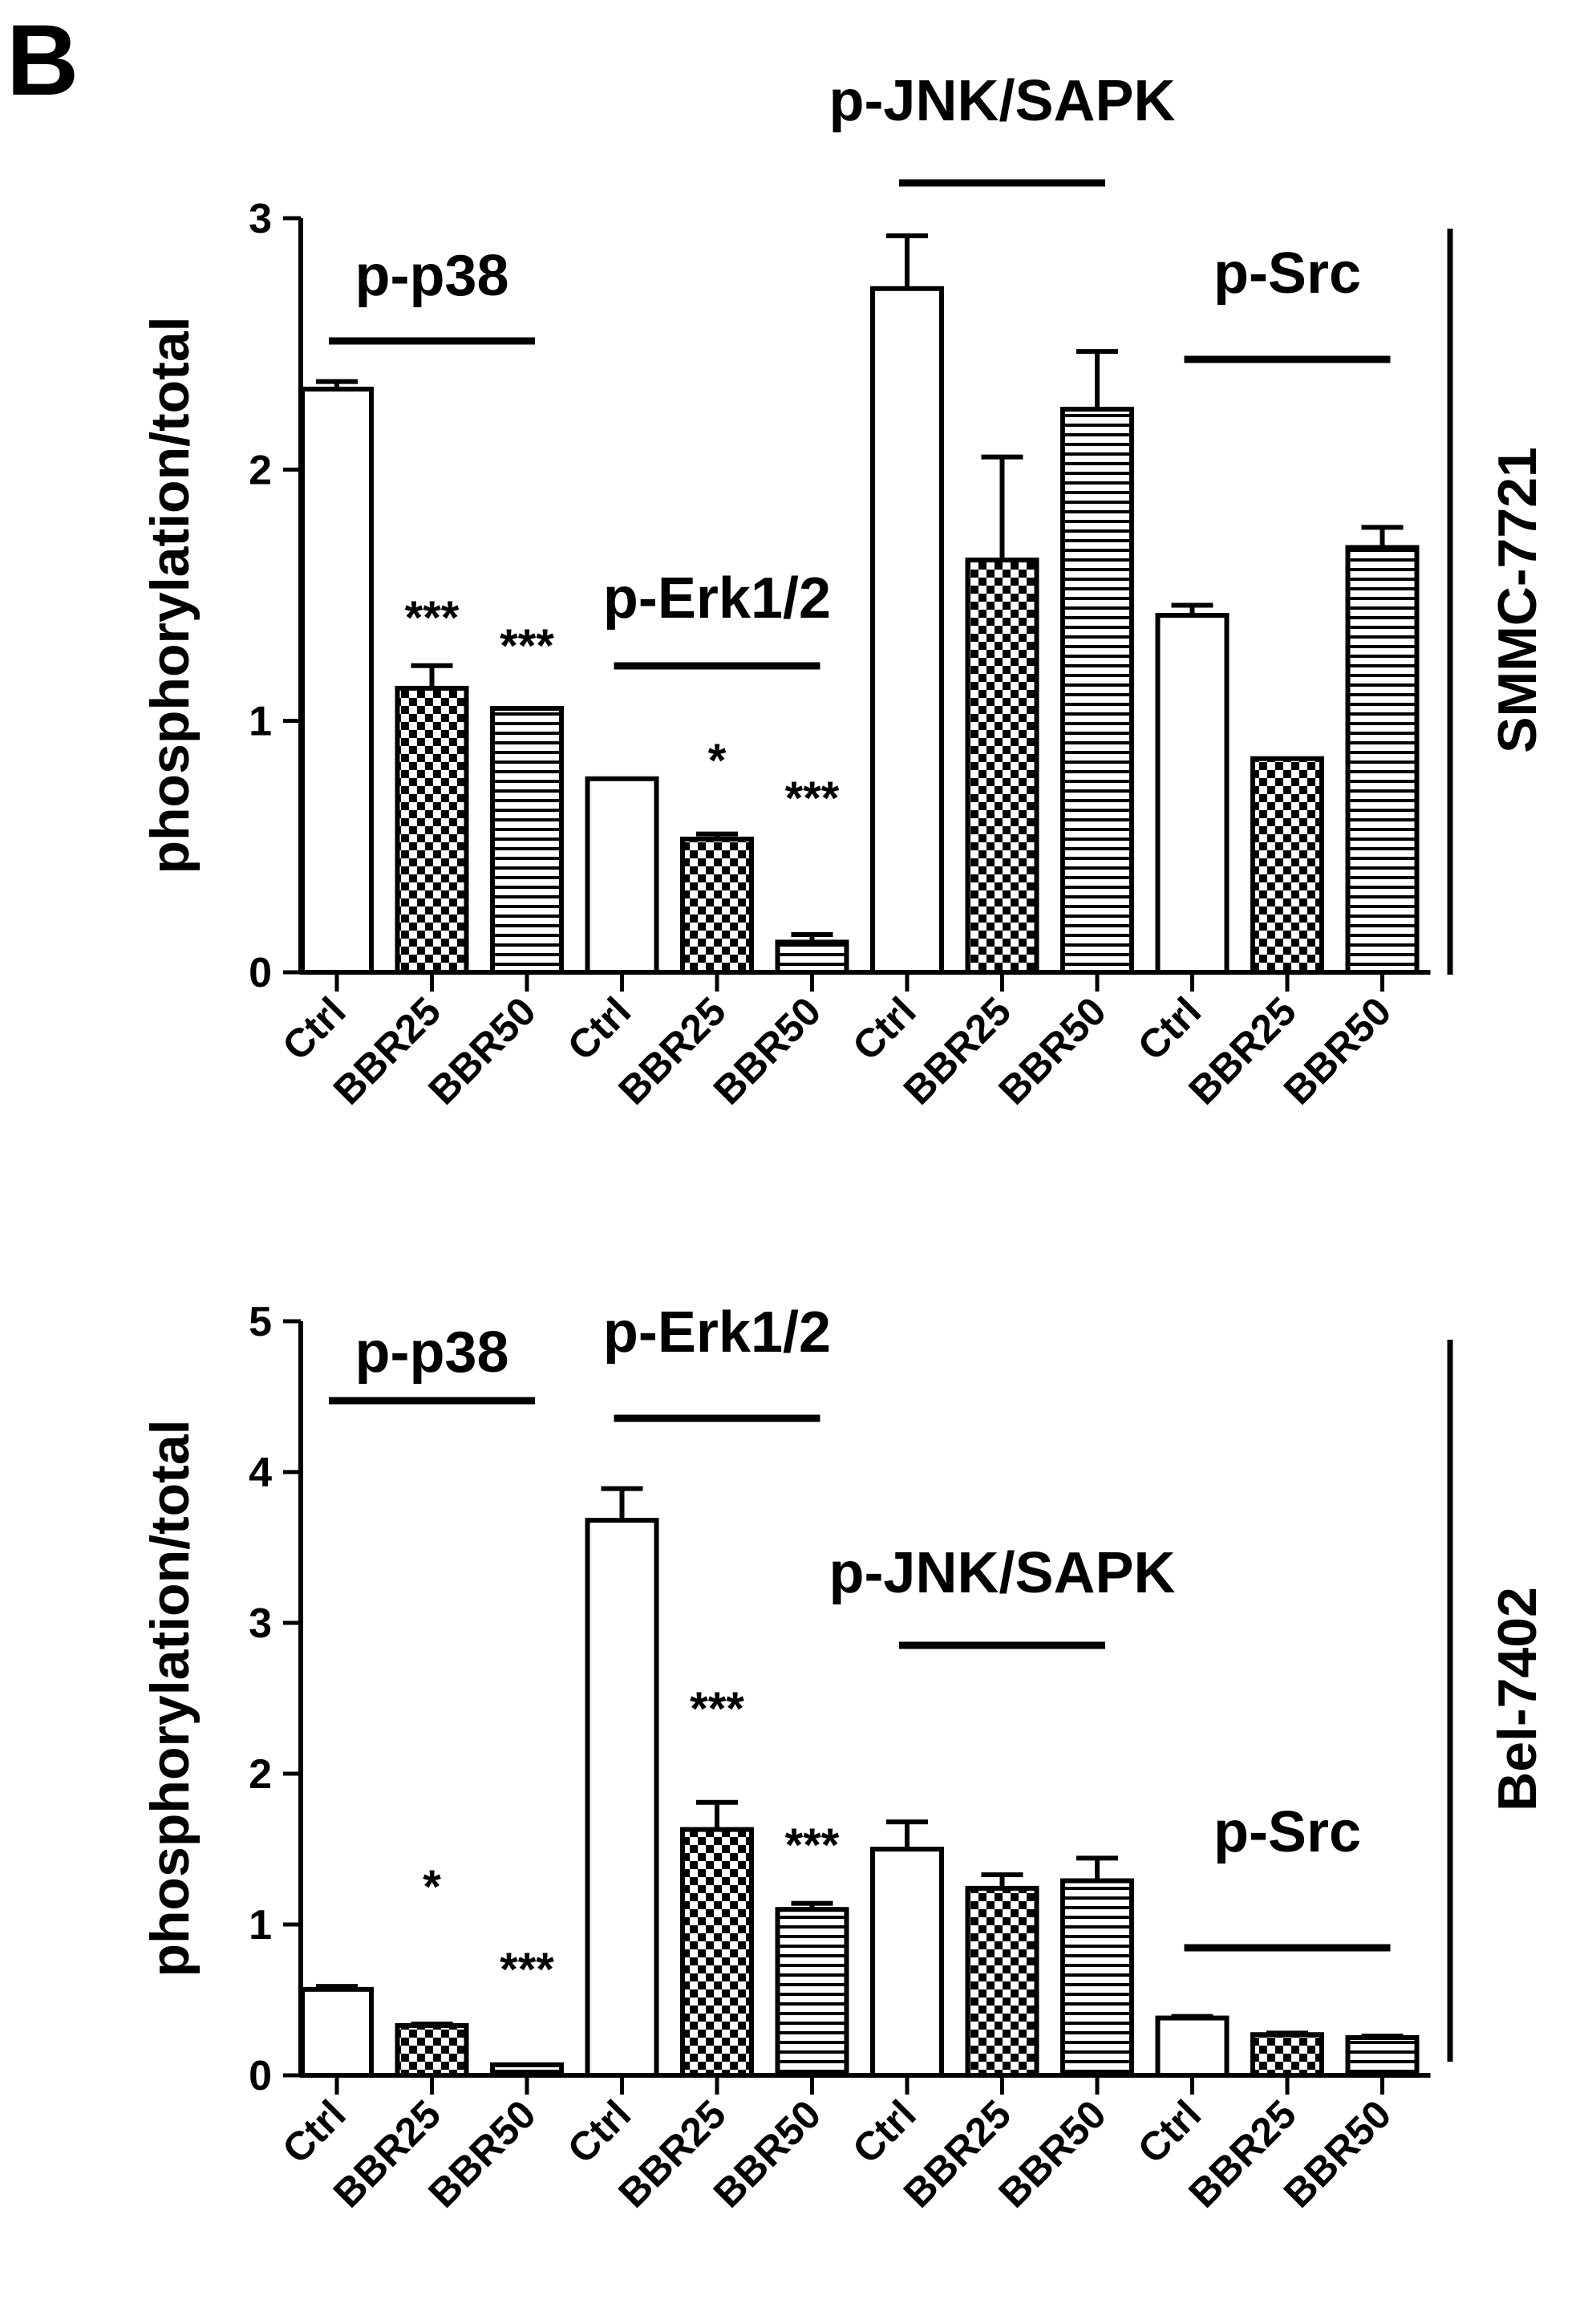 Image resolution: width=1580 pixels, height=2324 pixels. Describe the element at coordinates (1517, 600) in the screenshot. I see `cell-line-label: SMMC-7721` at that location.